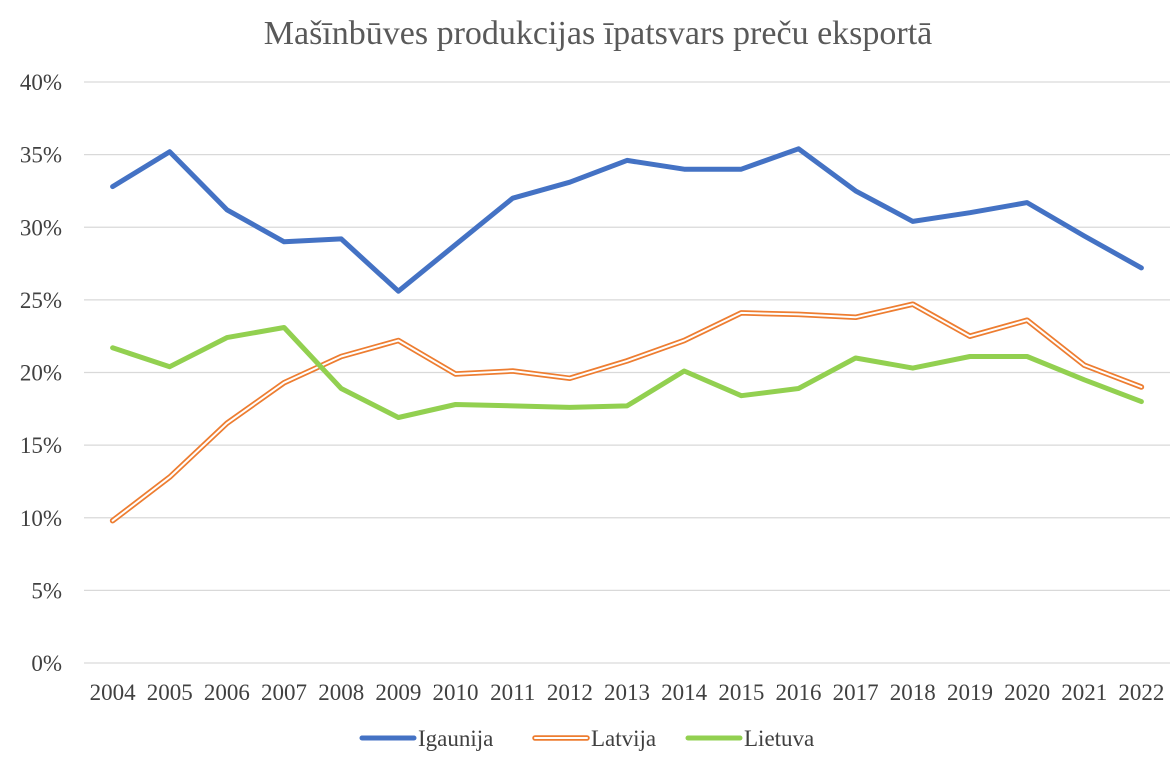 The width and height of the screenshot is (1170, 767). I want to click on x-tick-label: 2016, so click(798, 692).